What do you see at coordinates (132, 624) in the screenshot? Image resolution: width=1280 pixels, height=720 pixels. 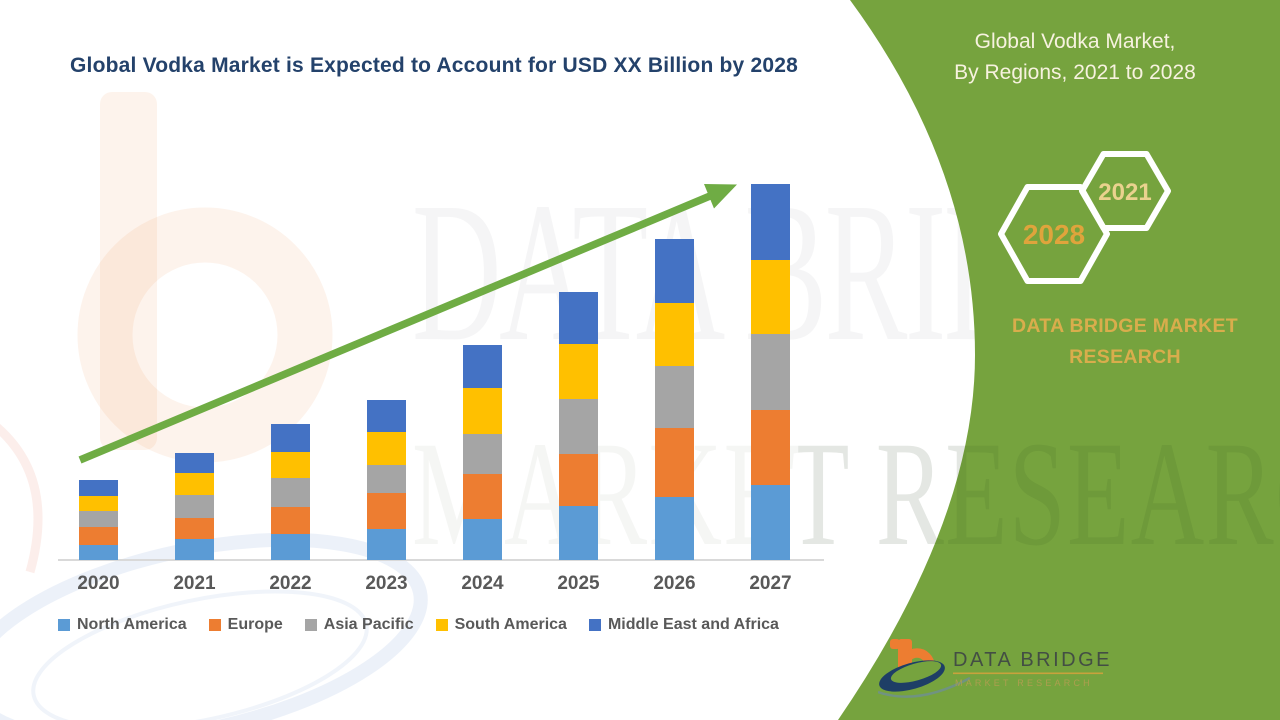 I see `legend-label-north-america: North America` at bounding box center [132, 624].